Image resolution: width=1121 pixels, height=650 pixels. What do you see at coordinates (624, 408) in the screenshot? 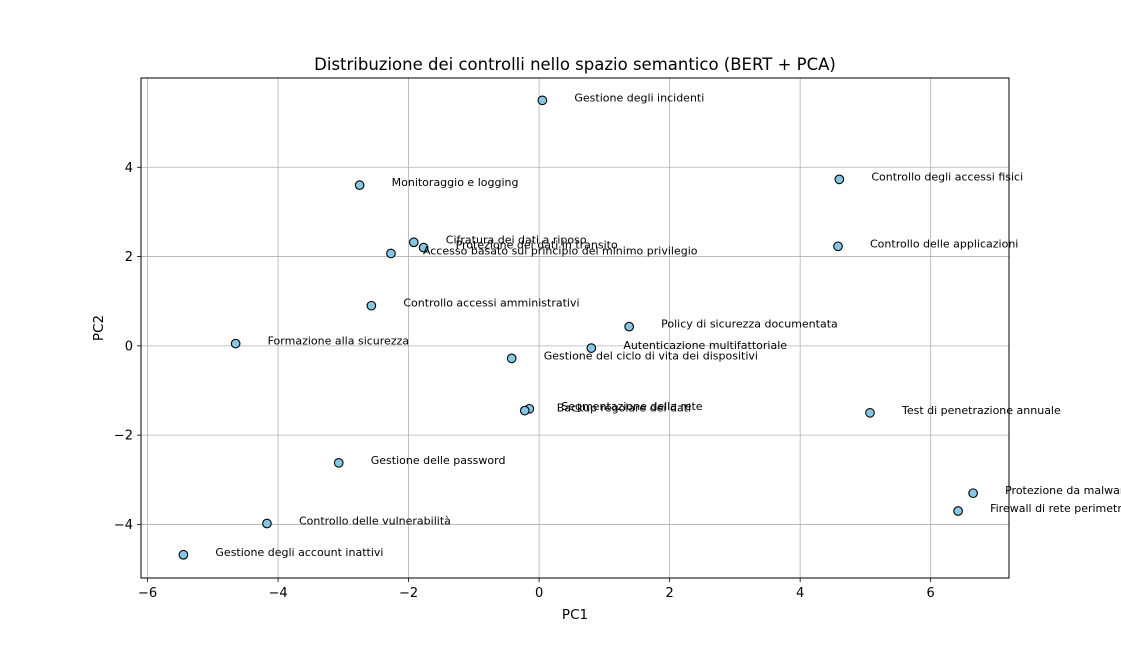
I see `point-label: Backup regolare dei dati` at bounding box center [624, 408].